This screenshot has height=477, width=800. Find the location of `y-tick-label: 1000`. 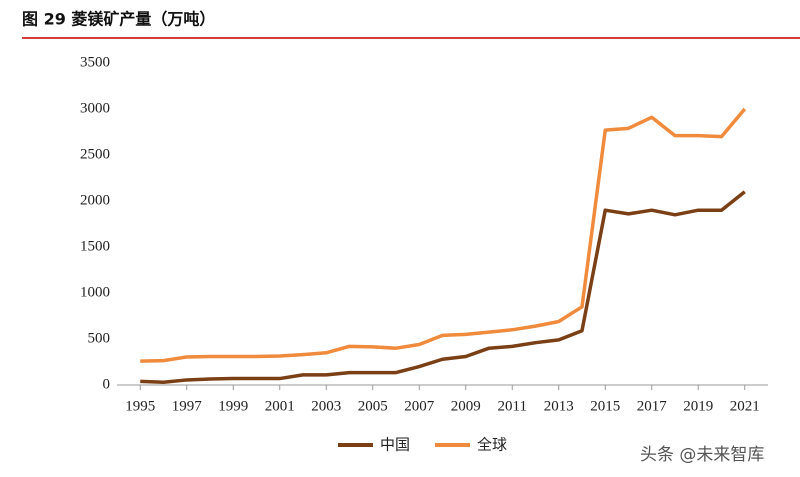

y-tick-label: 1000 is located at coordinates (95, 292).